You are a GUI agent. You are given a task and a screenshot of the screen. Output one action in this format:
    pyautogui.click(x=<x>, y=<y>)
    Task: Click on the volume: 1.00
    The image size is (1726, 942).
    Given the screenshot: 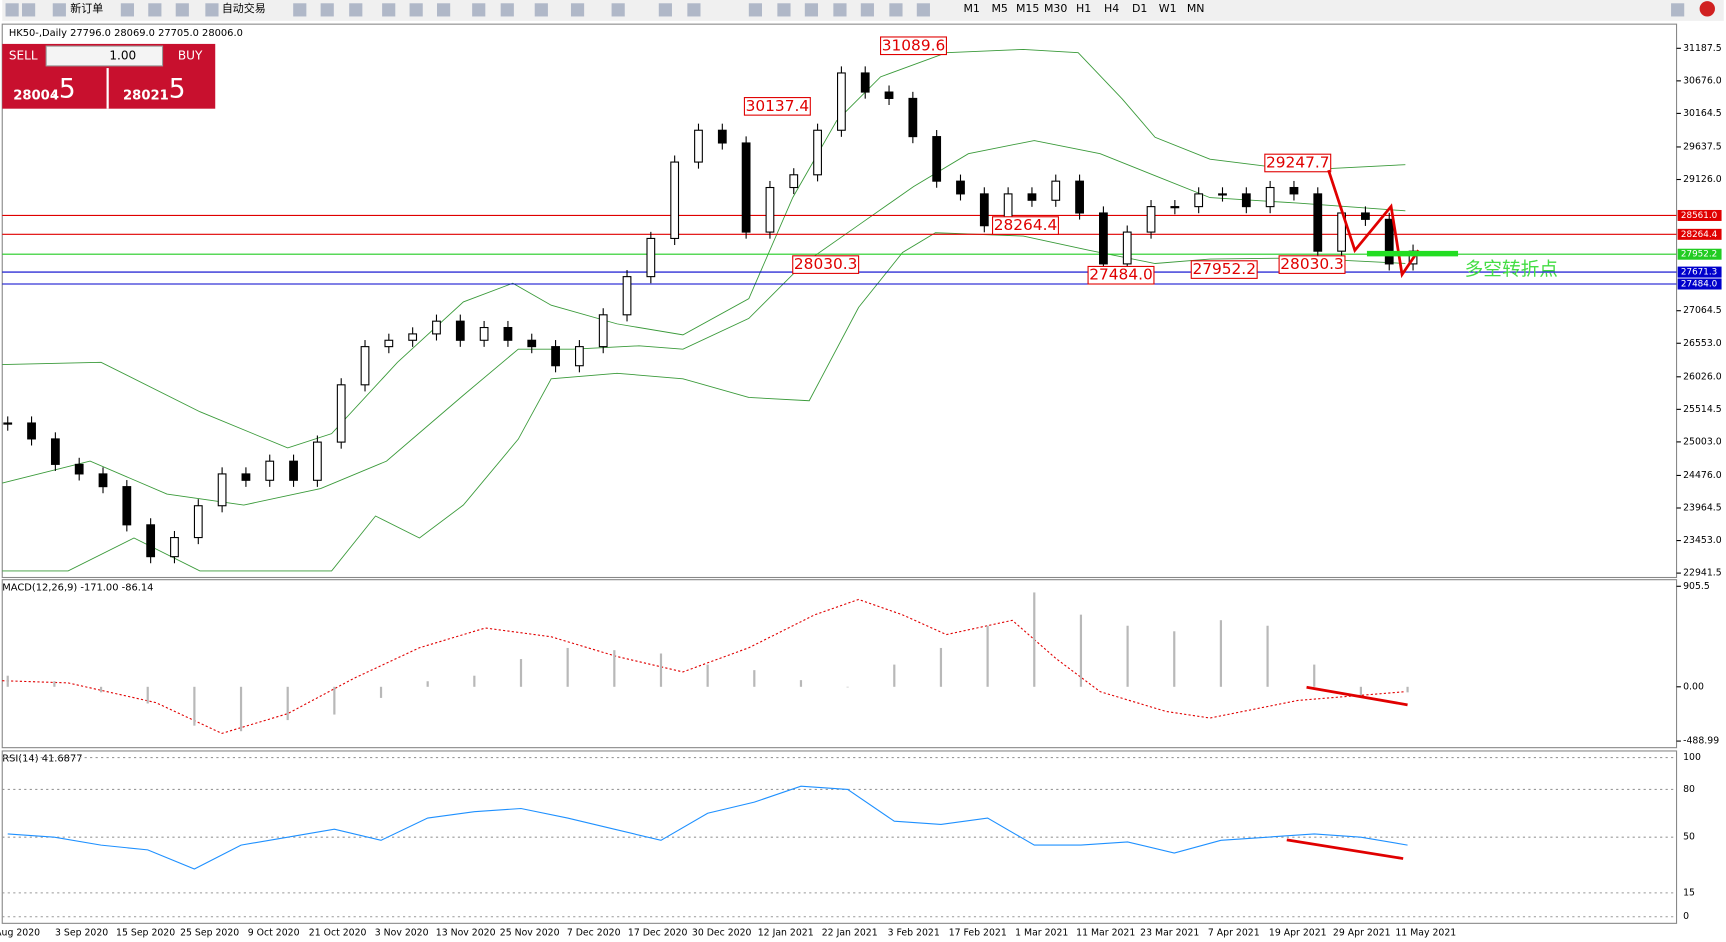 What is the action you would take?
    pyautogui.click(x=122, y=55)
    